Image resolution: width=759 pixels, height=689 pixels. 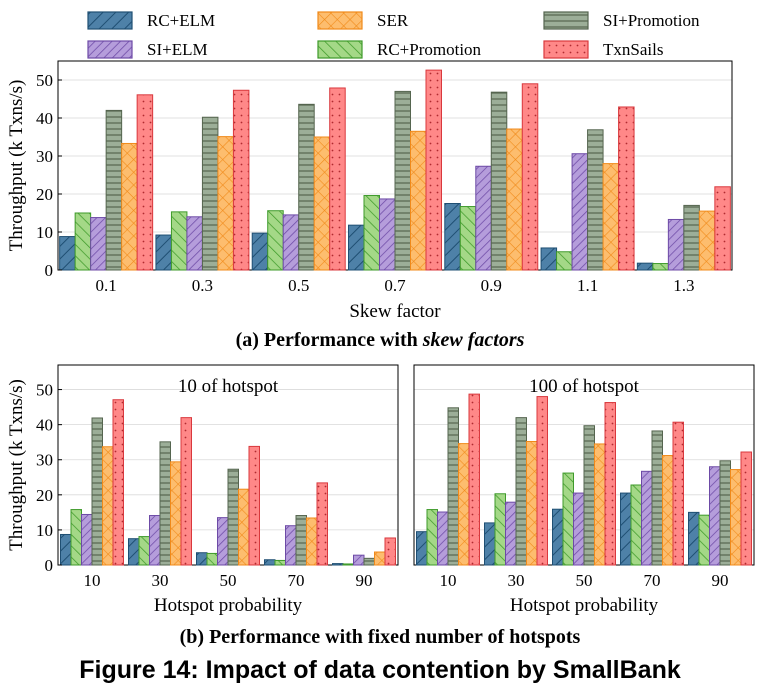 What do you see at coordinates (44, 232) in the screenshot?
I see `skew-ytick-label: 10` at bounding box center [44, 232].